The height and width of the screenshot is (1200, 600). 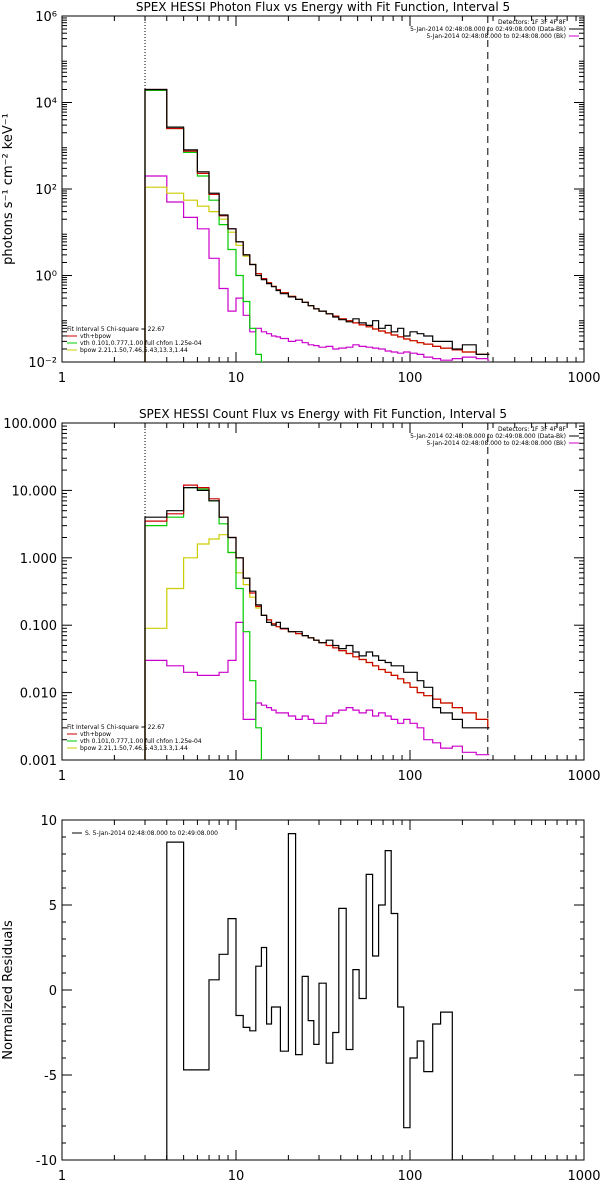 What do you see at coordinates (38, 694) in the screenshot?
I see `y-tick-label: 0.010` at bounding box center [38, 694].